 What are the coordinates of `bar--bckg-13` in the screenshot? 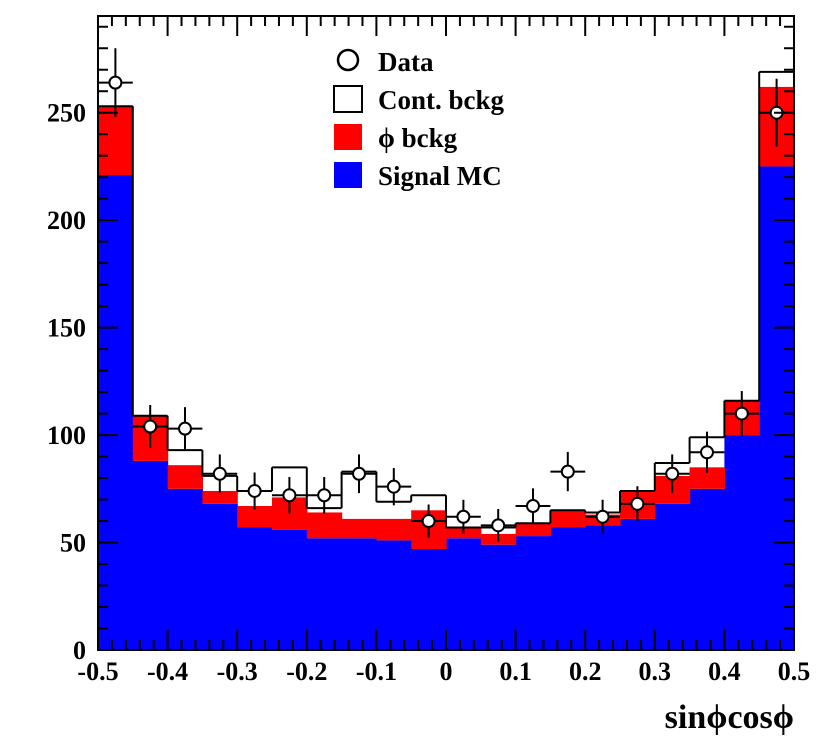 It's located at (568, 519).